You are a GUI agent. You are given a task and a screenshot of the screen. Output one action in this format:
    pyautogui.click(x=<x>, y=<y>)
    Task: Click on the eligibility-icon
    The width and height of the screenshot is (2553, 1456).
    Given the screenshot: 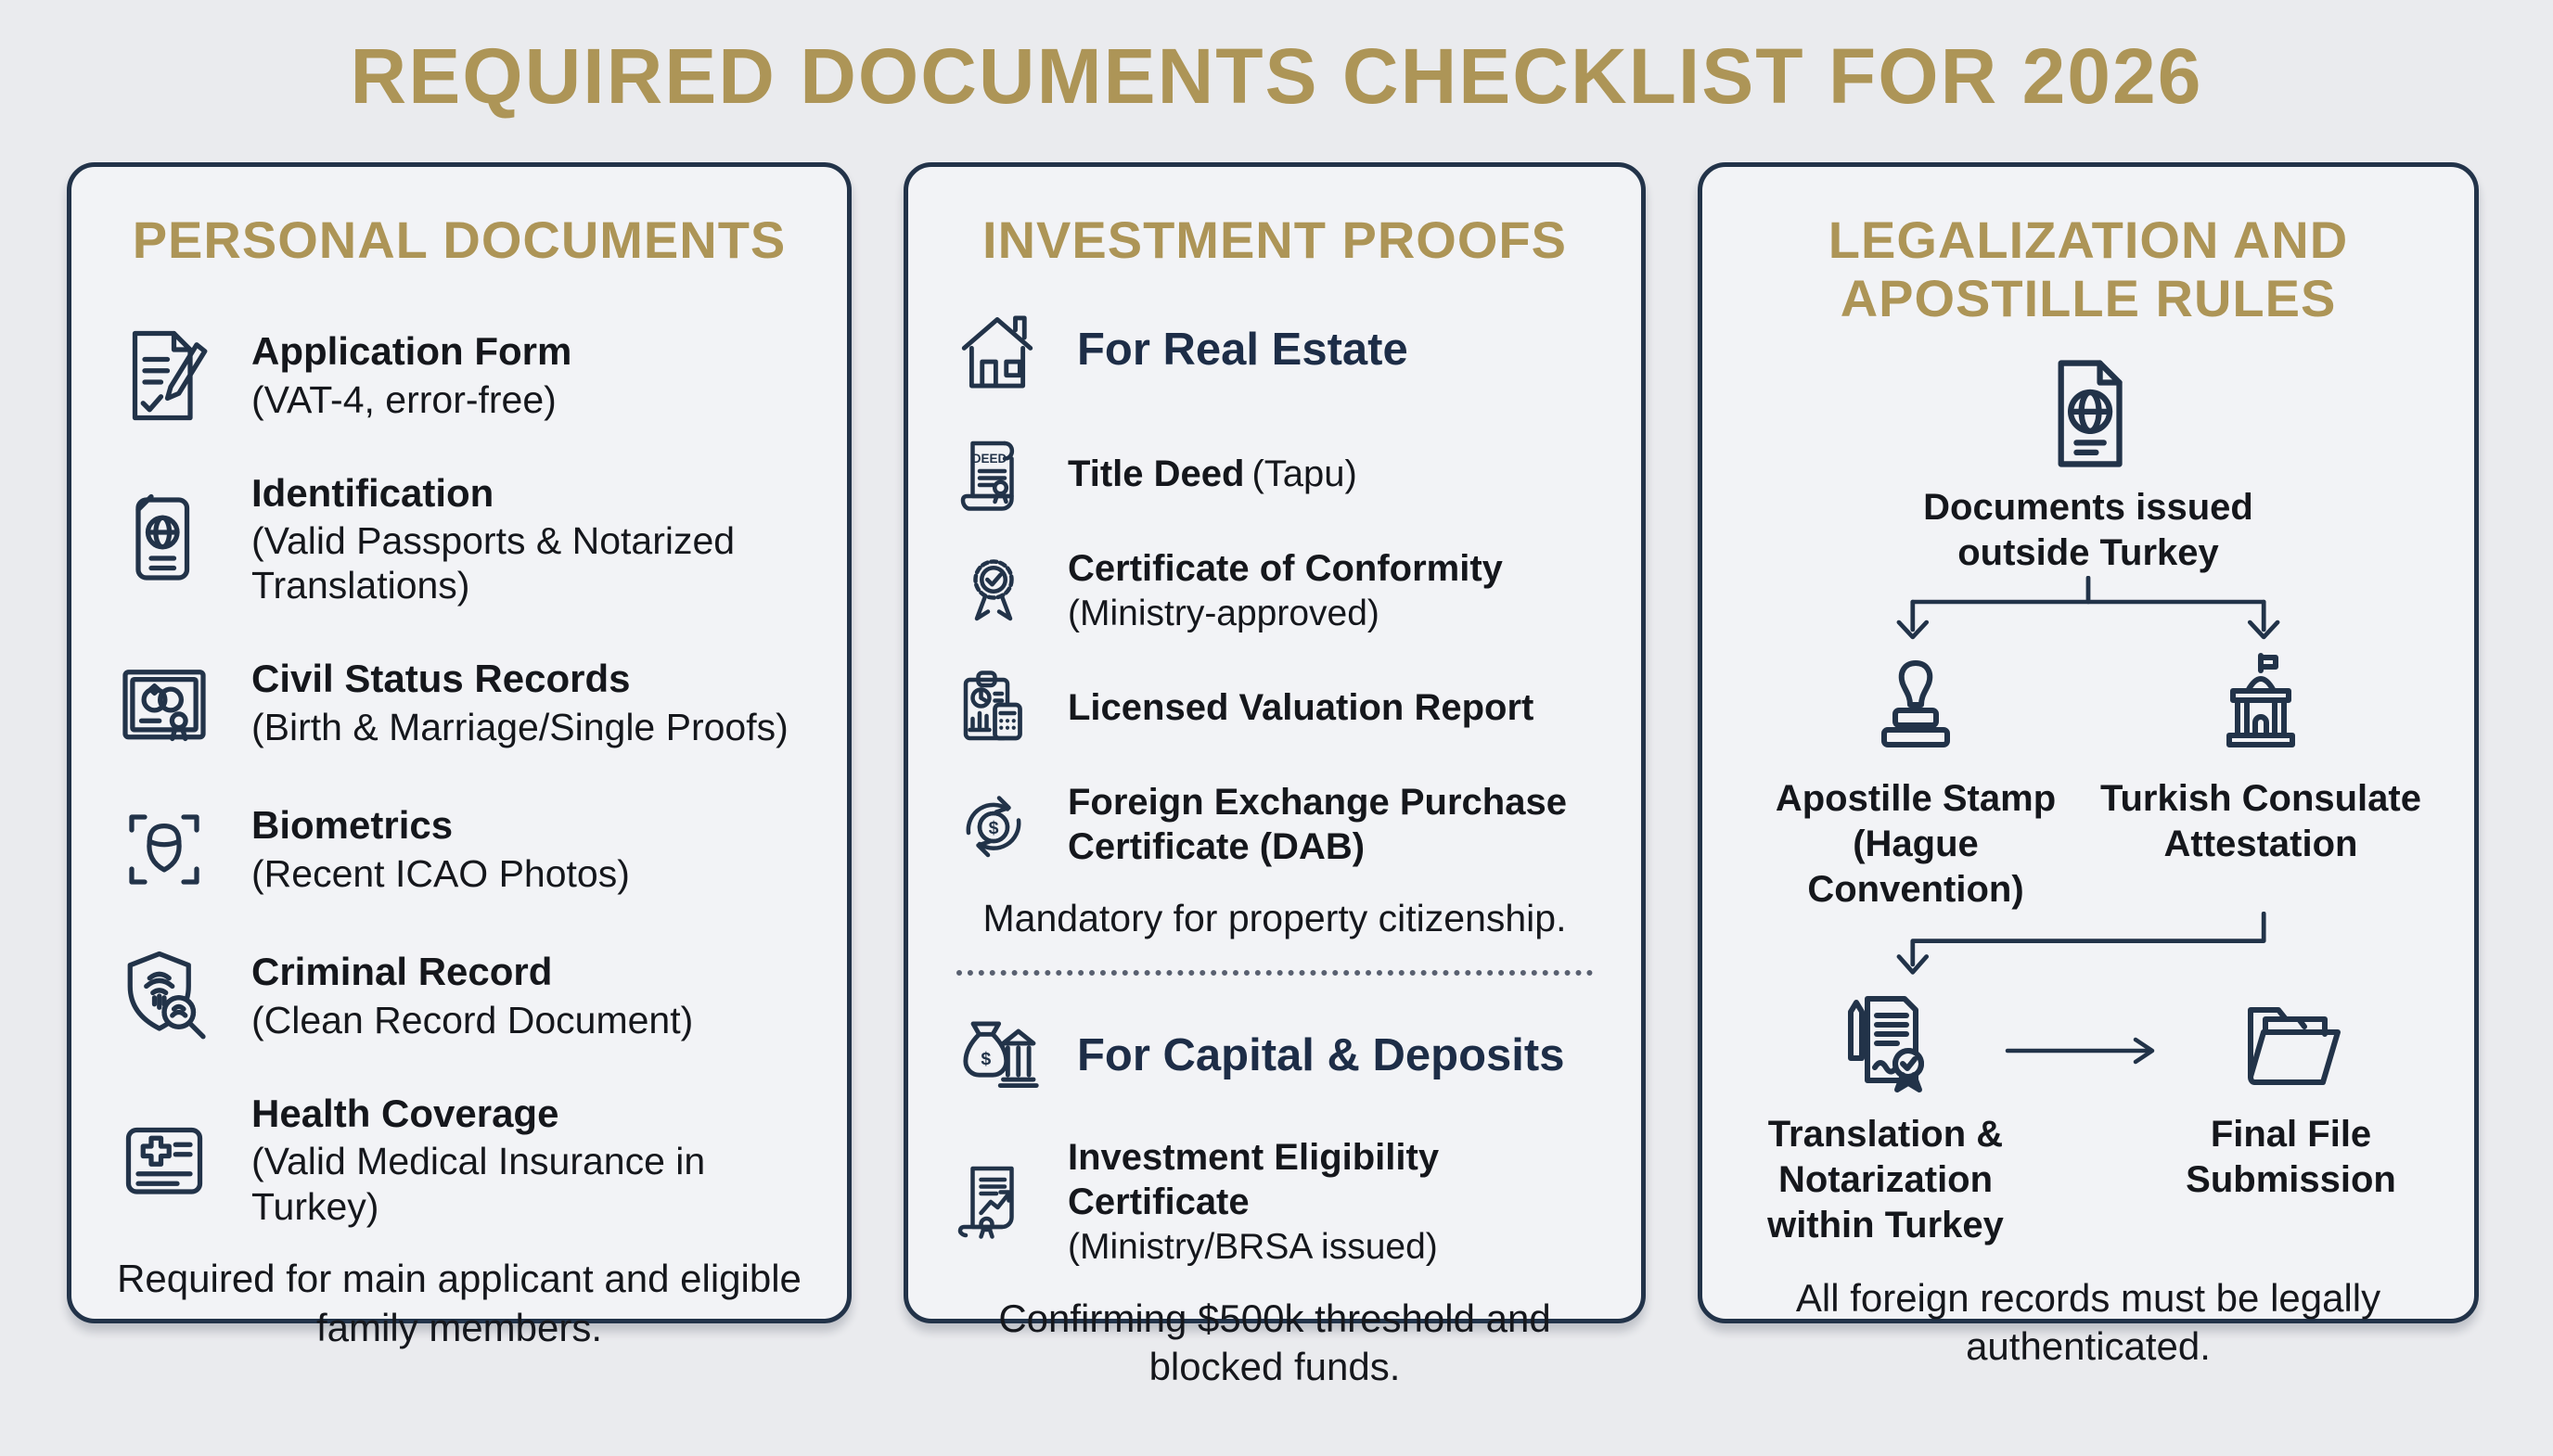 What is the action you would take?
    pyautogui.click(x=994, y=1201)
    